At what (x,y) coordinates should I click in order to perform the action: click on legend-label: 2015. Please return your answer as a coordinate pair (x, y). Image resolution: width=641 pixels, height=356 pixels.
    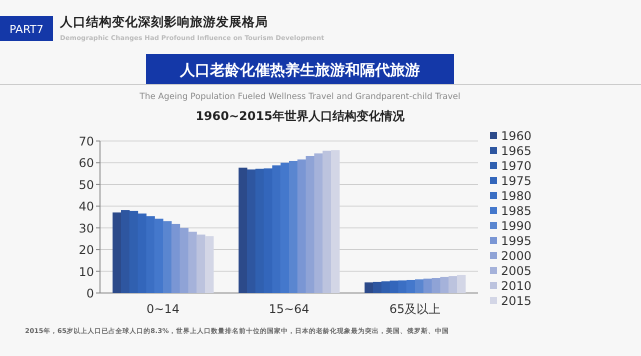
    Looking at the image, I should click on (516, 301).